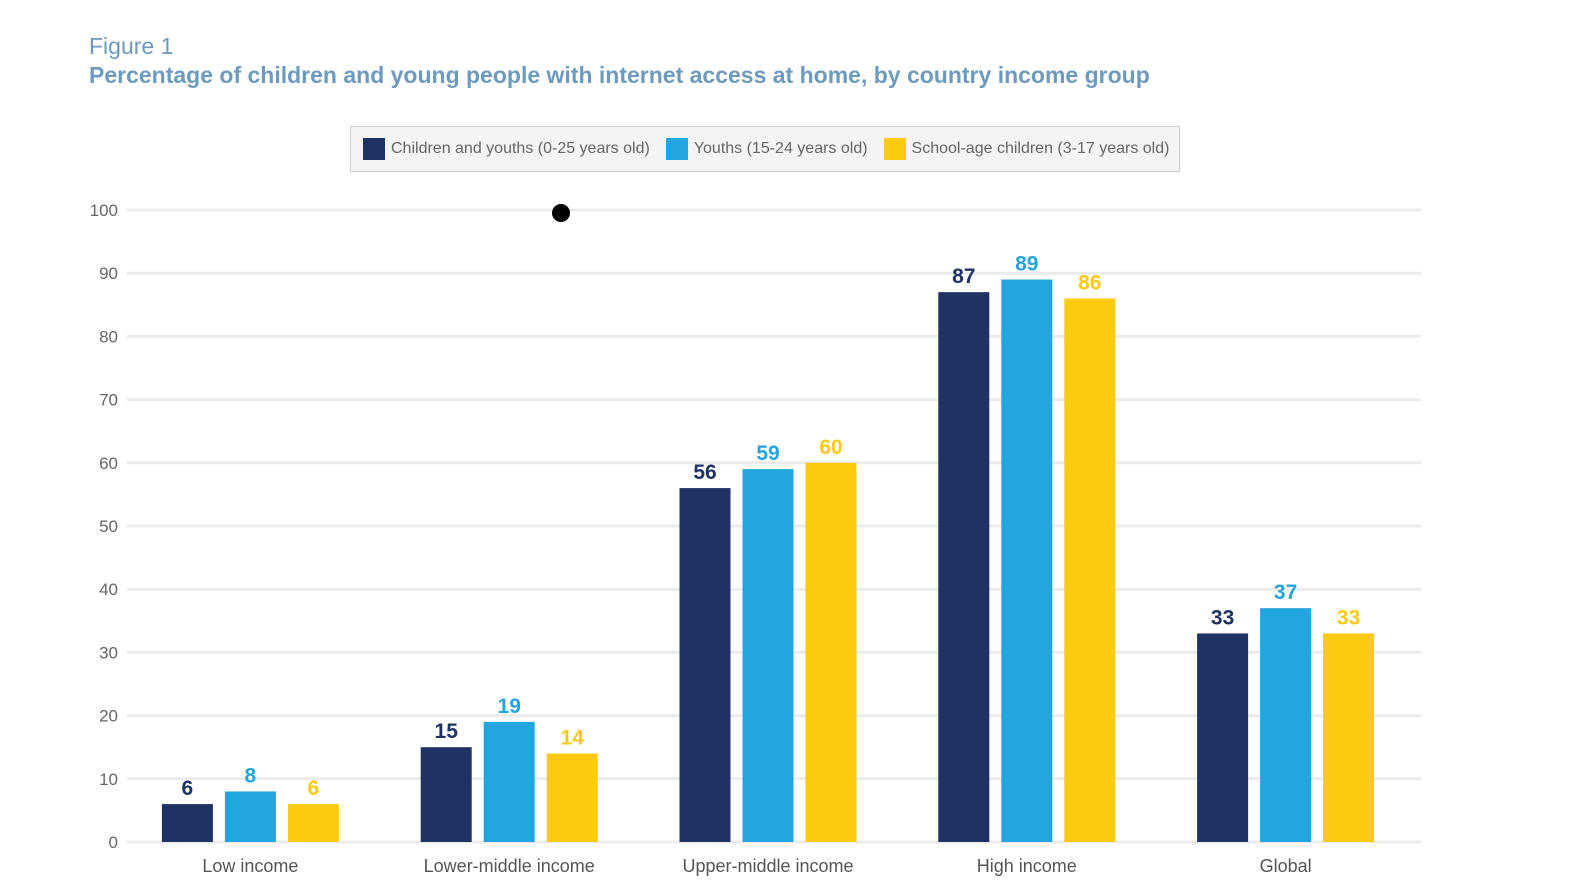 This screenshot has height=896, width=1575. Describe the element at coordinates (108, 526) in the screenshot. I see `y-tick-label: 50` at that location.